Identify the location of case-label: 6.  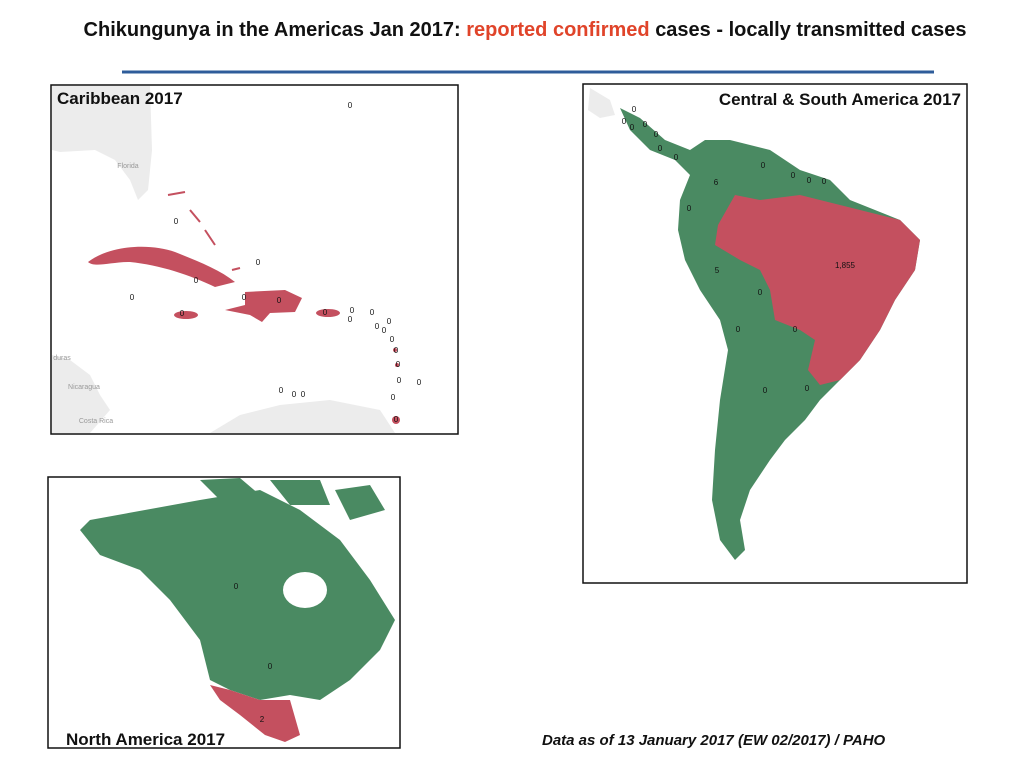
(716, 182).